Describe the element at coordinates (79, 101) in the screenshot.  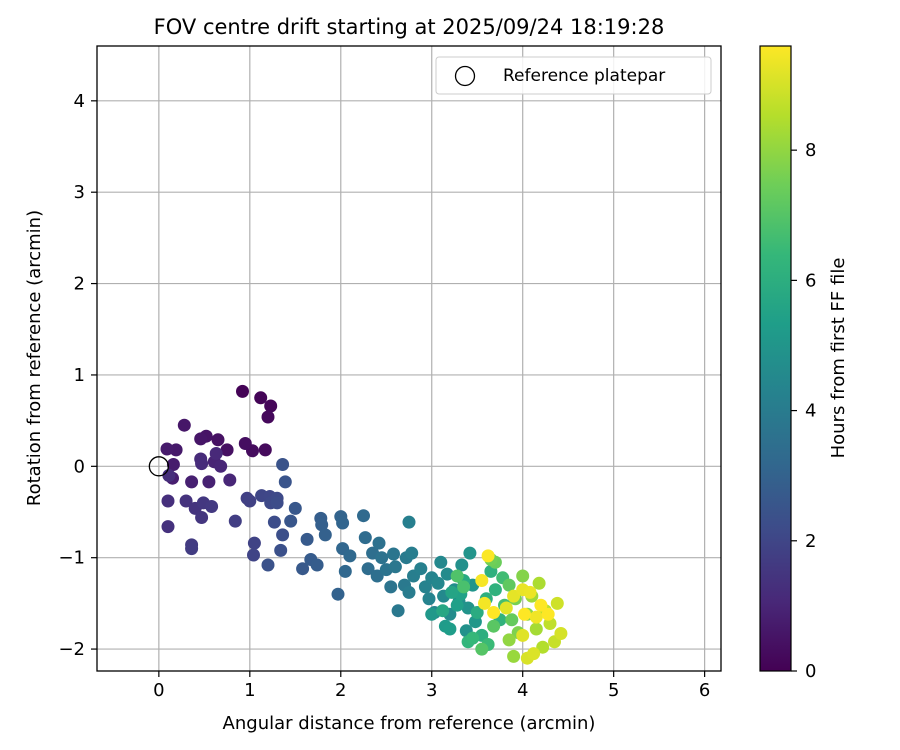
I see `y-tick-label: 4` at that location.